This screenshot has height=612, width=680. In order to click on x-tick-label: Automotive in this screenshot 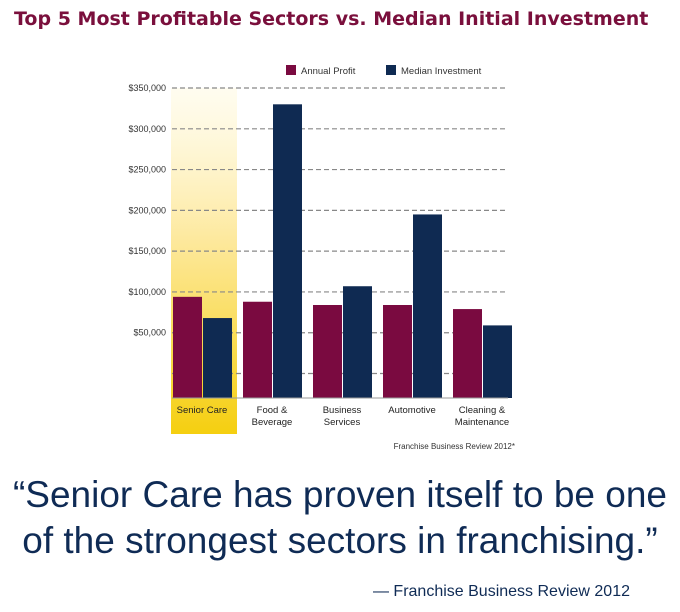, I will do `click(412, 410)`.